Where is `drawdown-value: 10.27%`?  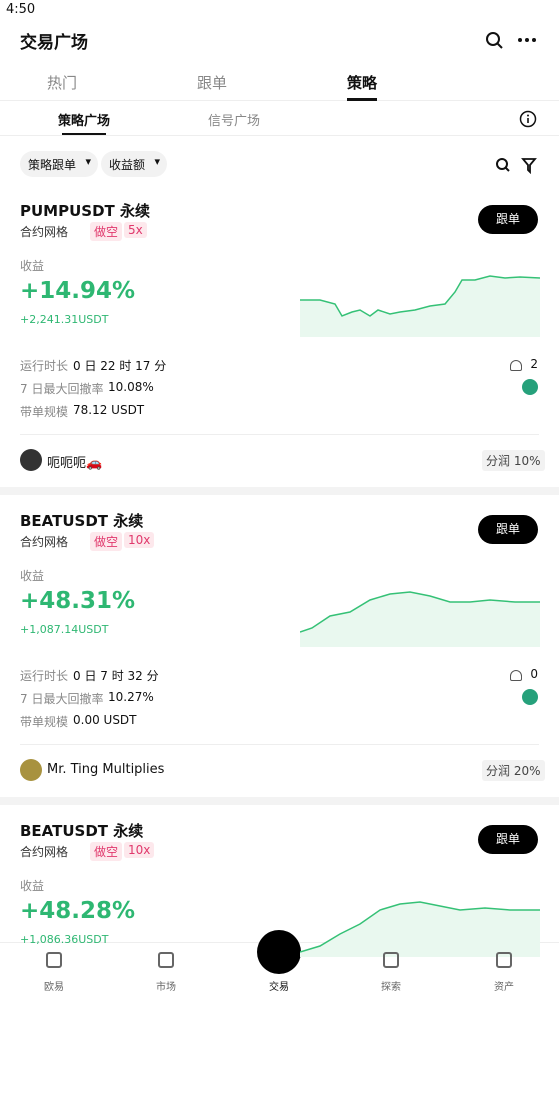 drawdown-value: 10.27% is located at coordinates (131, 697).